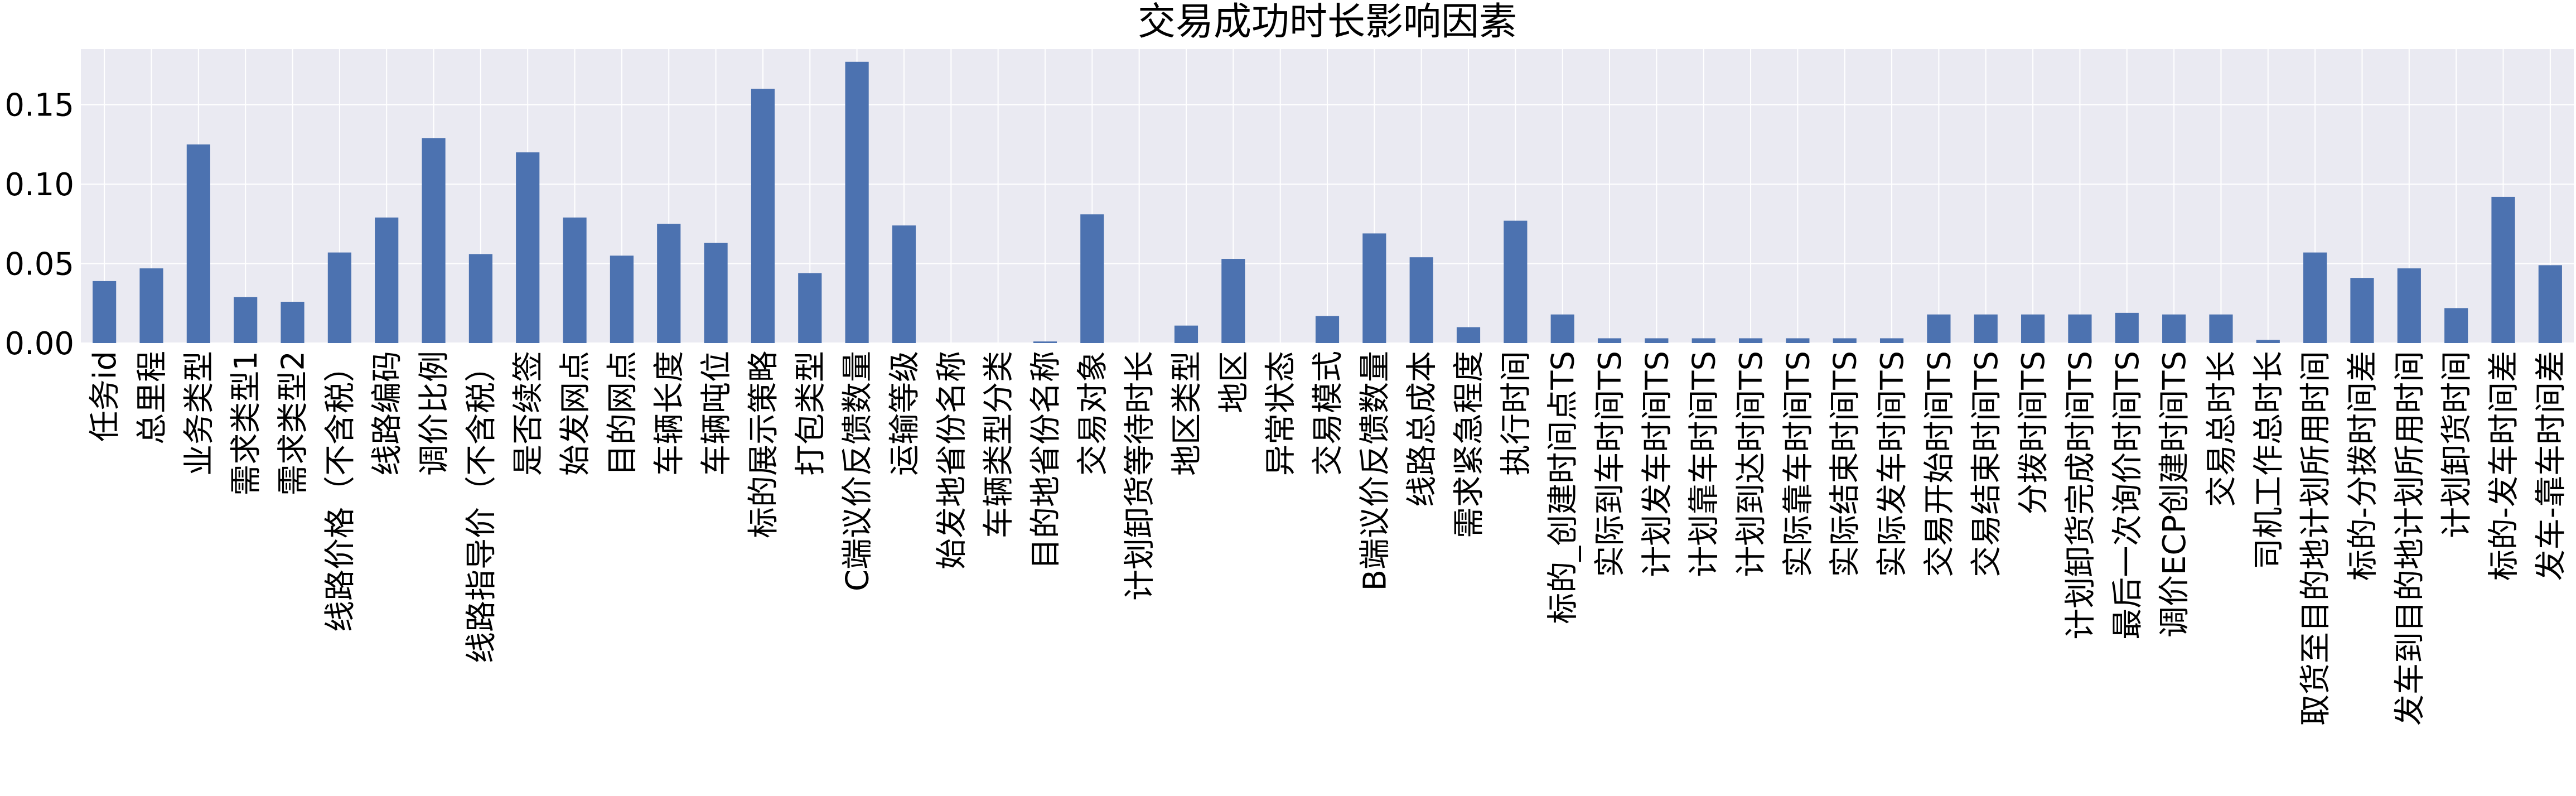 This screenshot has width=2576, height=796. Describe the element at coordinates (2269, 460) in the screenshot. I see `x-tick-label: 司机工作总时长` at that location.